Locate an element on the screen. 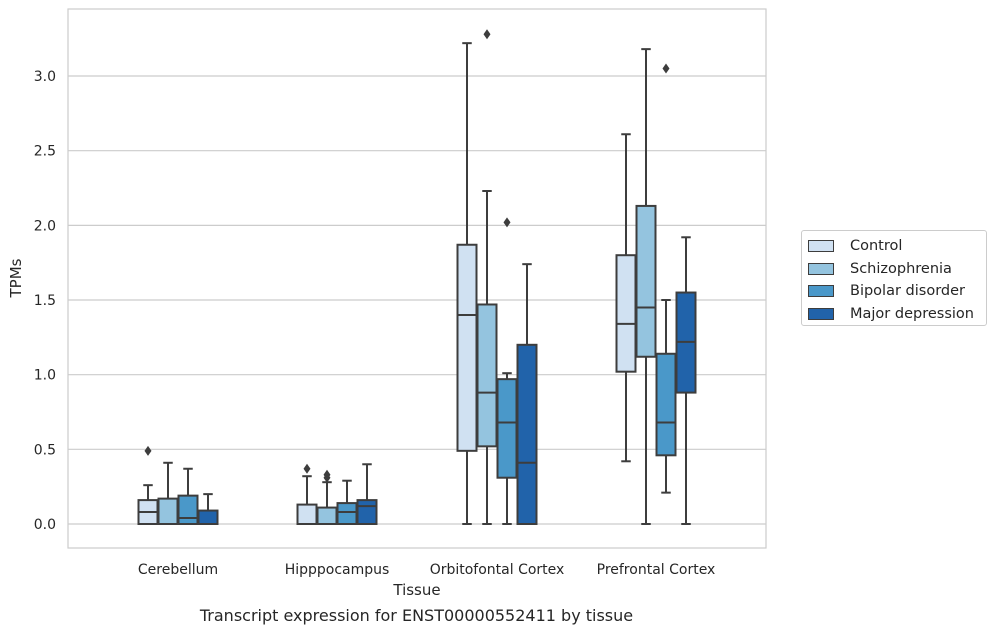  x-axis-label: Tissue is located at coordinates (416, 590).